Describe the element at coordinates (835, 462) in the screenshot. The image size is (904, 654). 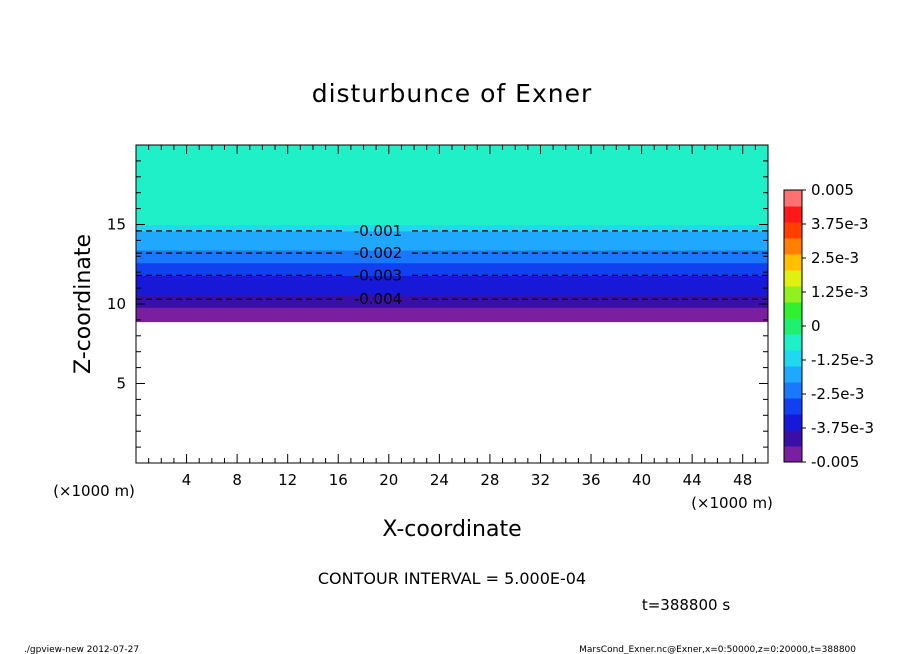
I see `colorbar-tick-label: -0.005` at that location.